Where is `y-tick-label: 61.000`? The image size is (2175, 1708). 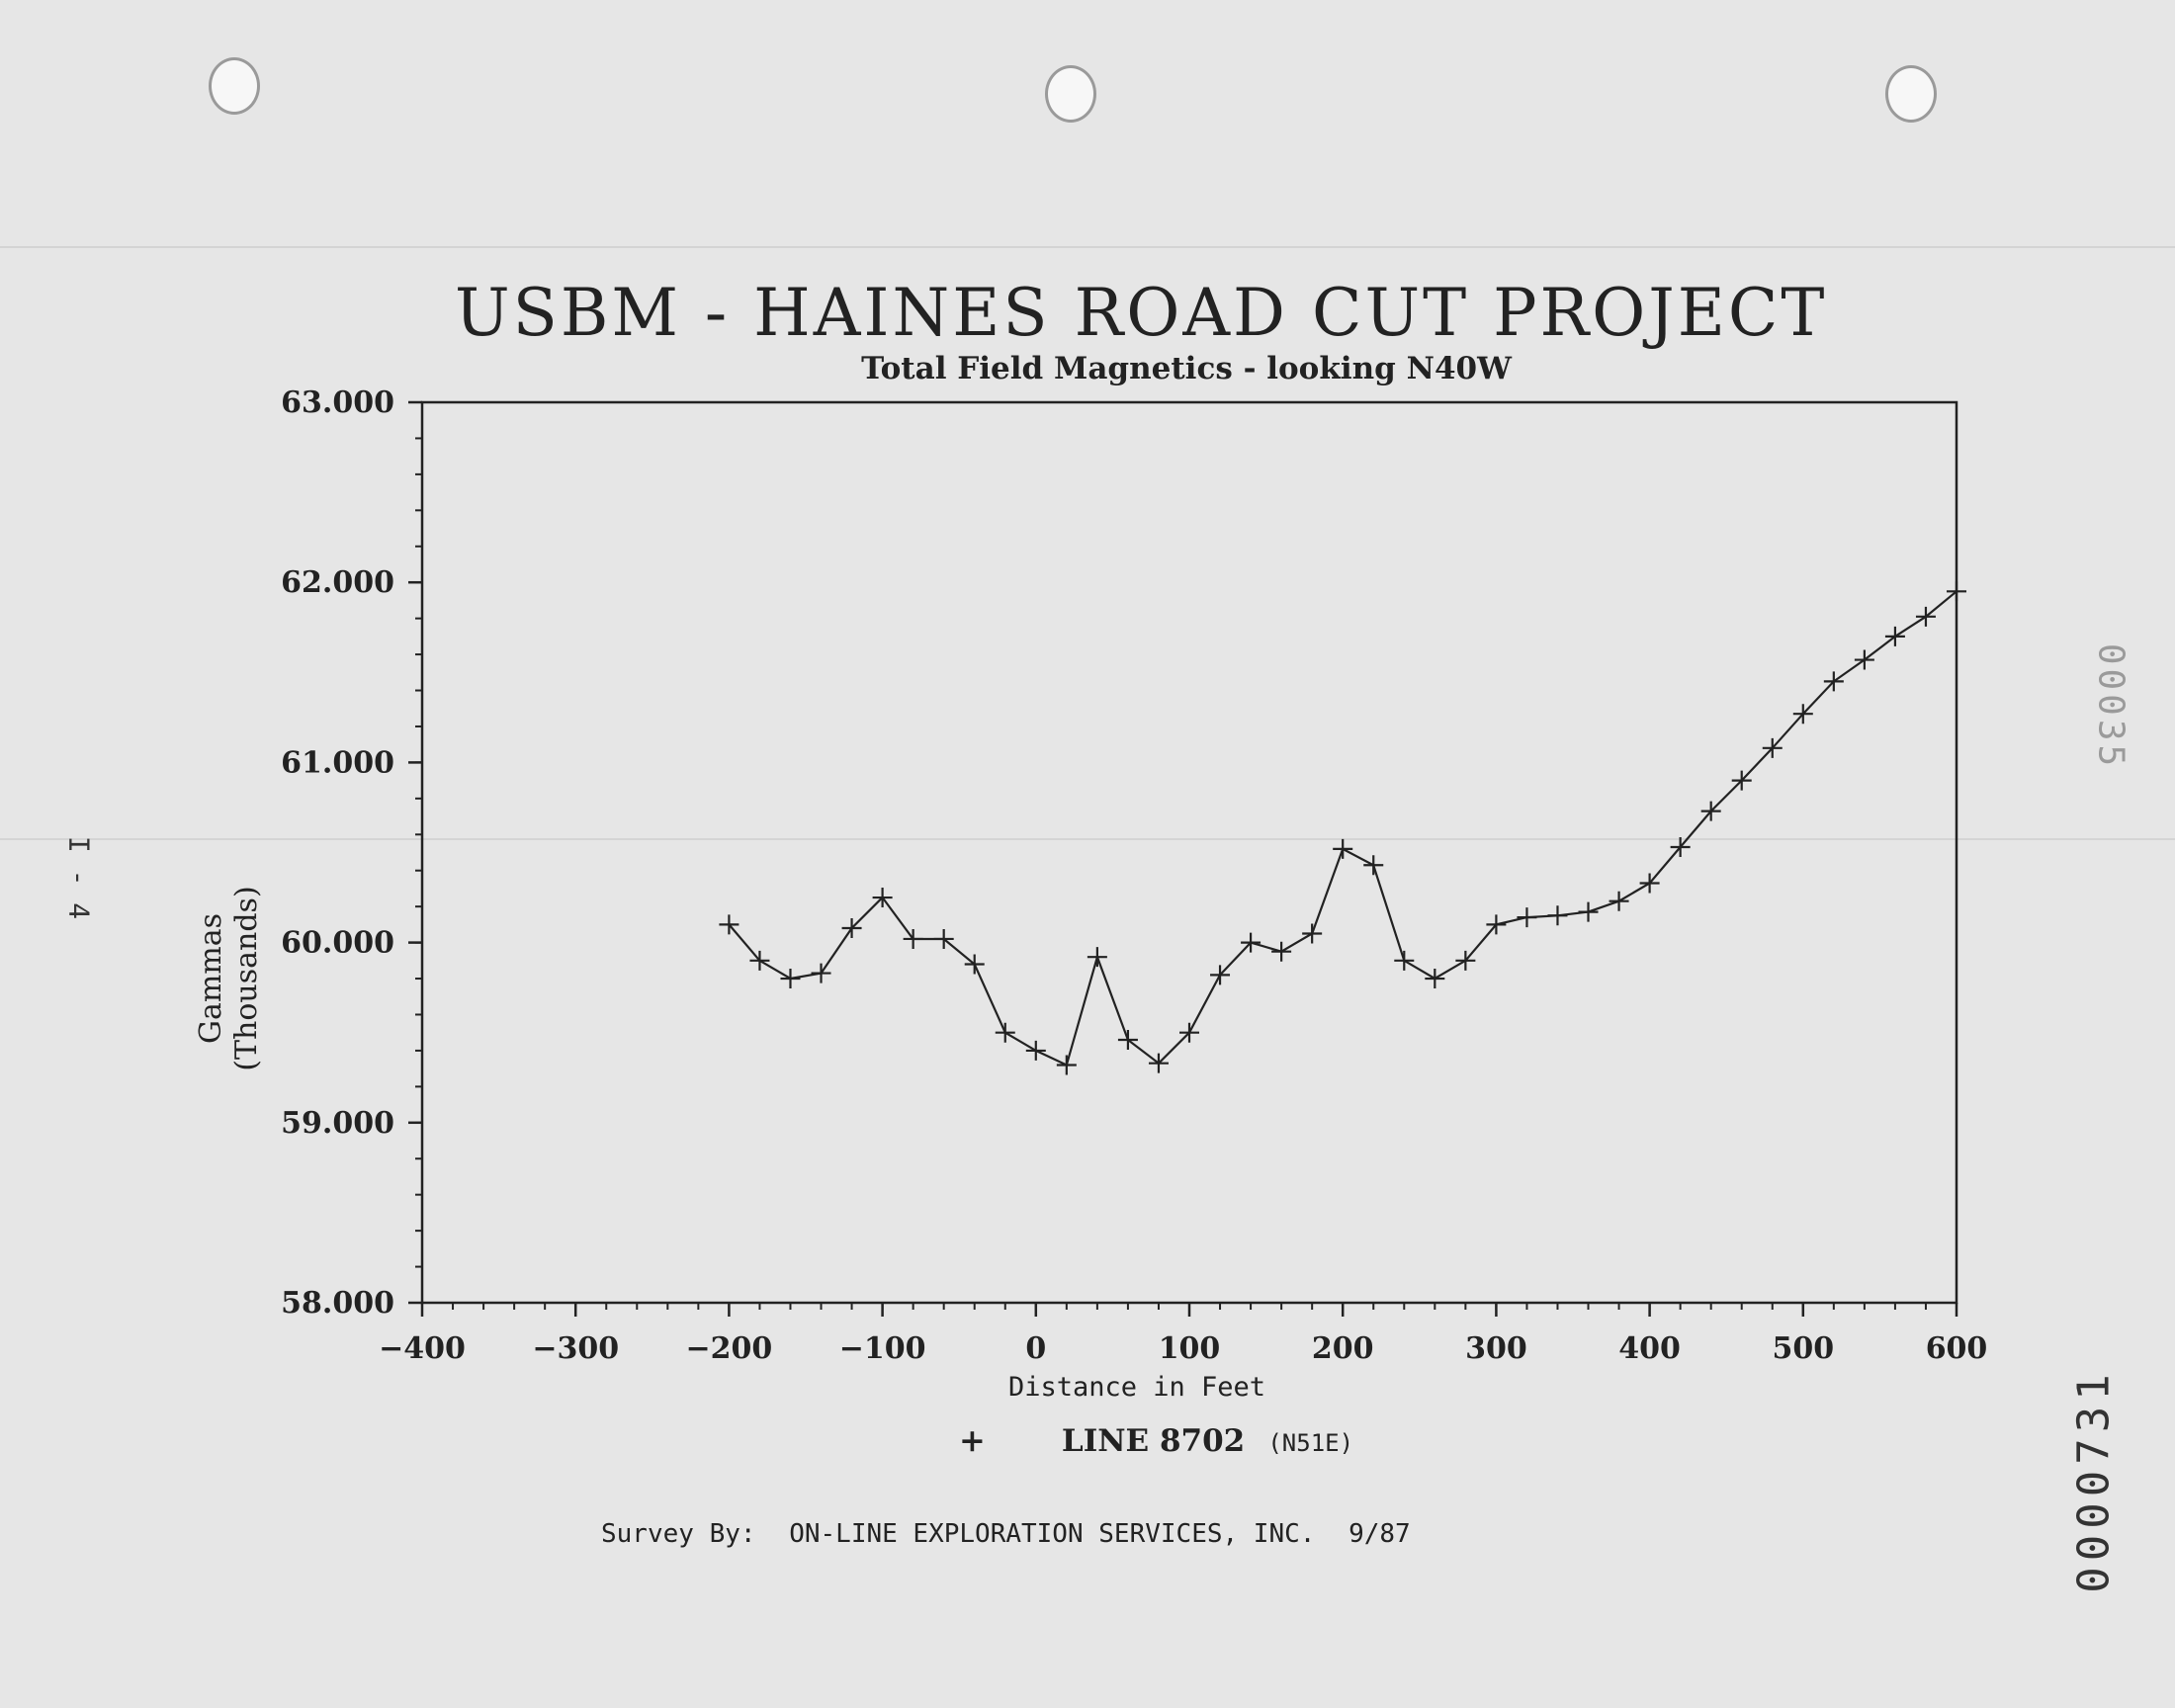
y-tick-label: 61.000 is located at coordinates (338, 762).